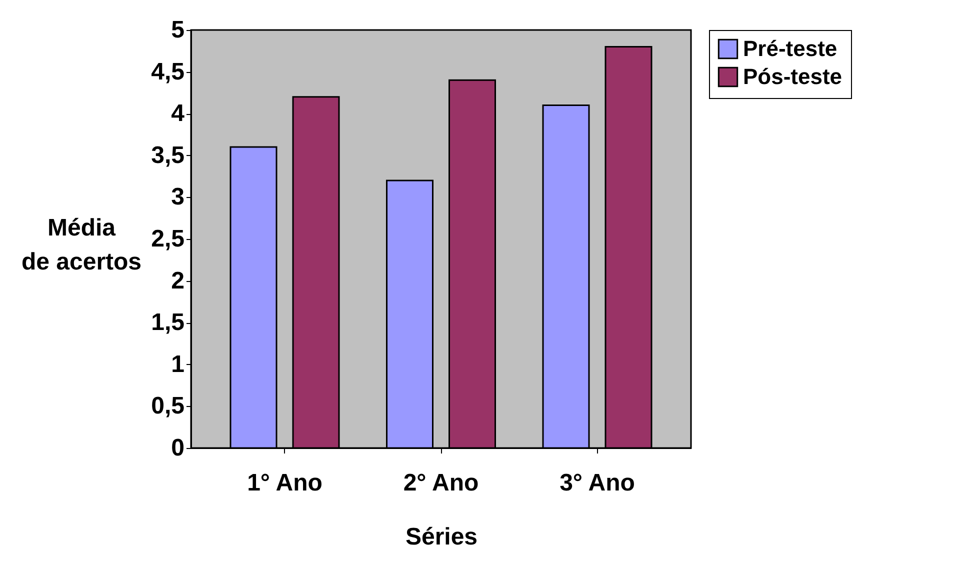  Describe the element at coordinates (178, 114) in the screenshot. I see `y-tick-label: 4` at that location.